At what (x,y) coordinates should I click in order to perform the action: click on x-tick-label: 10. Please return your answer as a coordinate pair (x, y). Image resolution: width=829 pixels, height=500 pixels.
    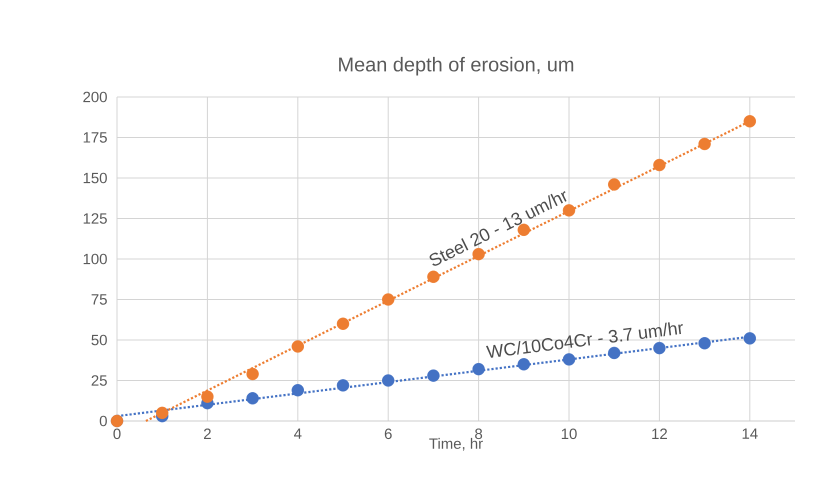
    Looking at the image, I should click on (569, 434).